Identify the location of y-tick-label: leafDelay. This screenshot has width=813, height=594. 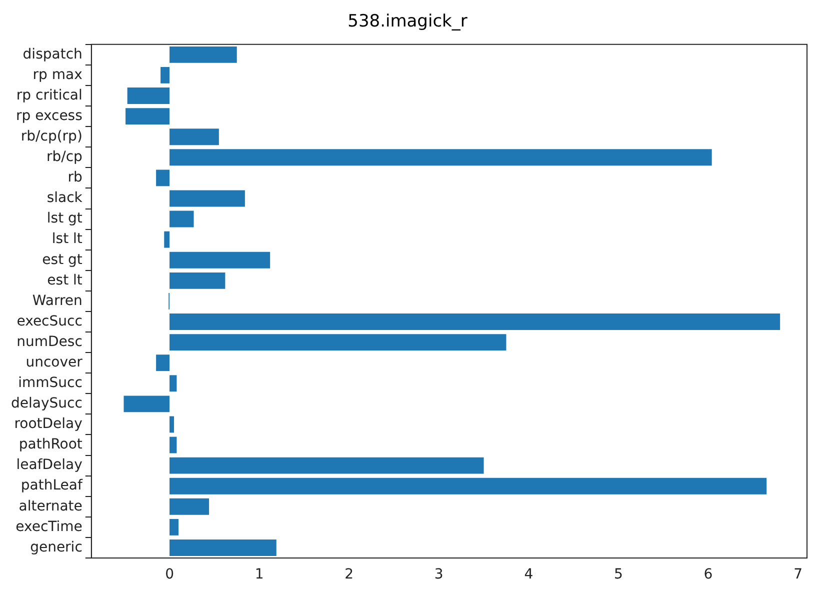
(49, 465).